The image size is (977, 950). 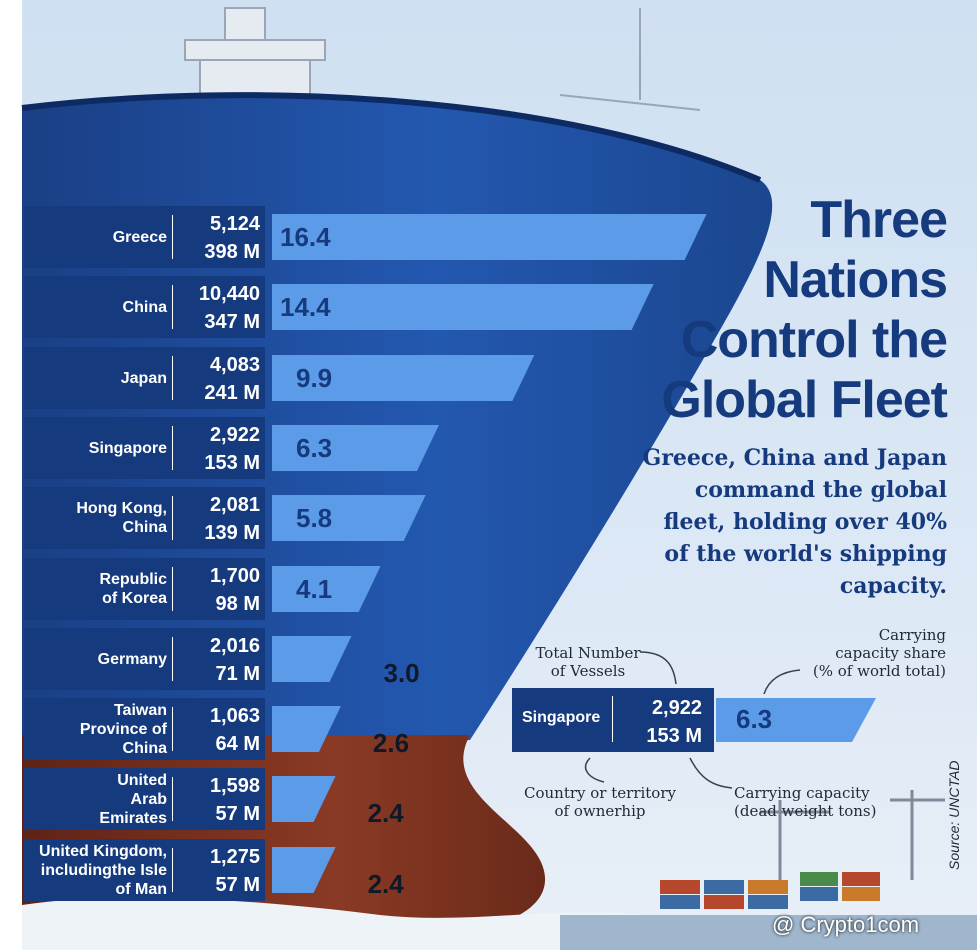 I want to click on row-country-name: Germany, so click(x=95, y=659).